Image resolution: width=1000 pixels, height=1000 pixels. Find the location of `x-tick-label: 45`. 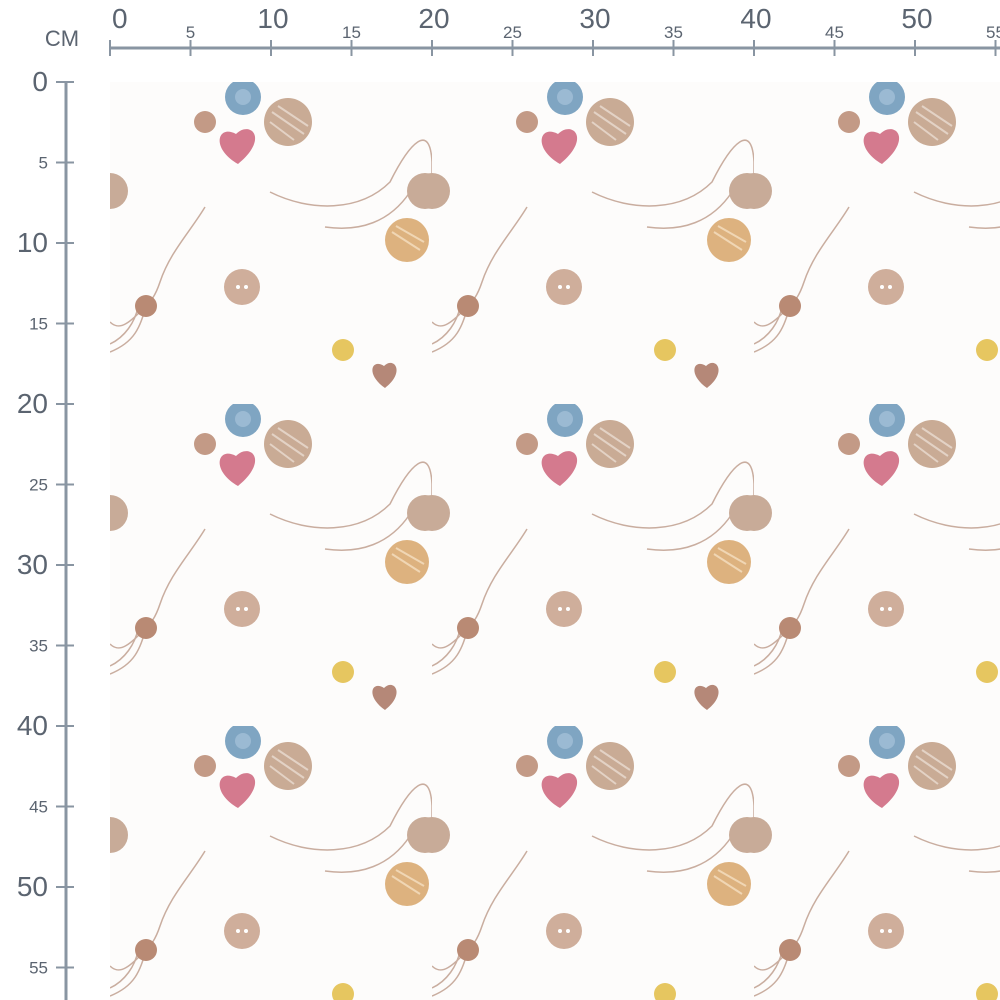

x-tick-label: 45 is located at coordinates (834, 32).